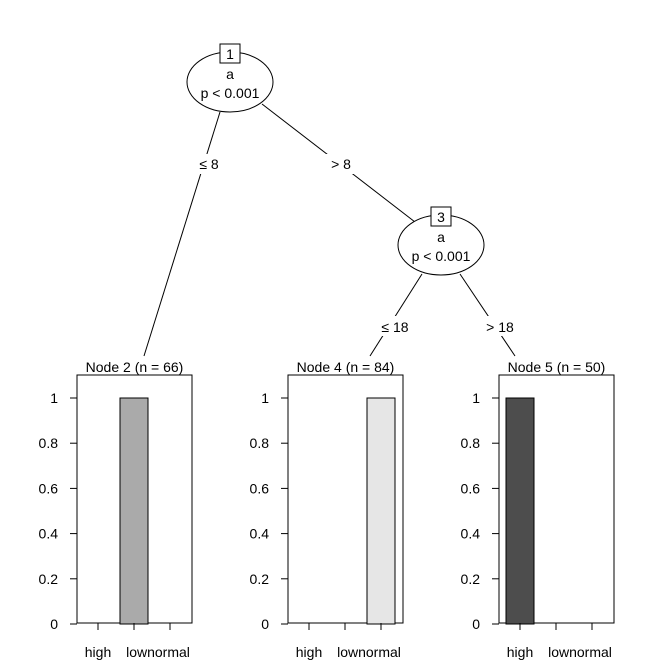 This screenshot has height=672, width=672. What do you see at coordinates (394, 327) in the screenshot?
I see `edge-label-3-4: ≤ 18` at bounding box center [394, 327].